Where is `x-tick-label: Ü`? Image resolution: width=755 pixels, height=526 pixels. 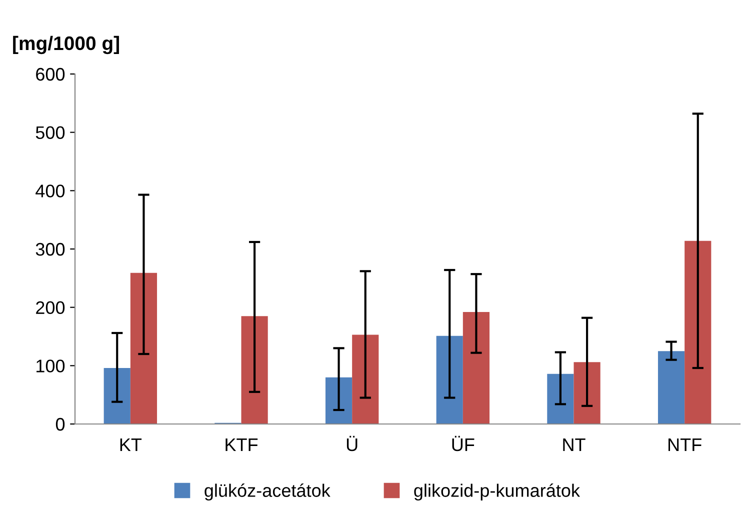 x-tick-label: Ü is located at coordinates (352, 444).